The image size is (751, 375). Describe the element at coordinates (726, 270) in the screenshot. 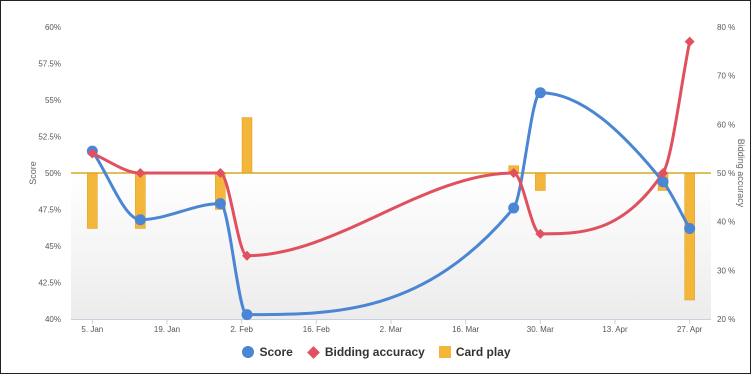

I see `y-right-tick-label: 30 %` at that location.